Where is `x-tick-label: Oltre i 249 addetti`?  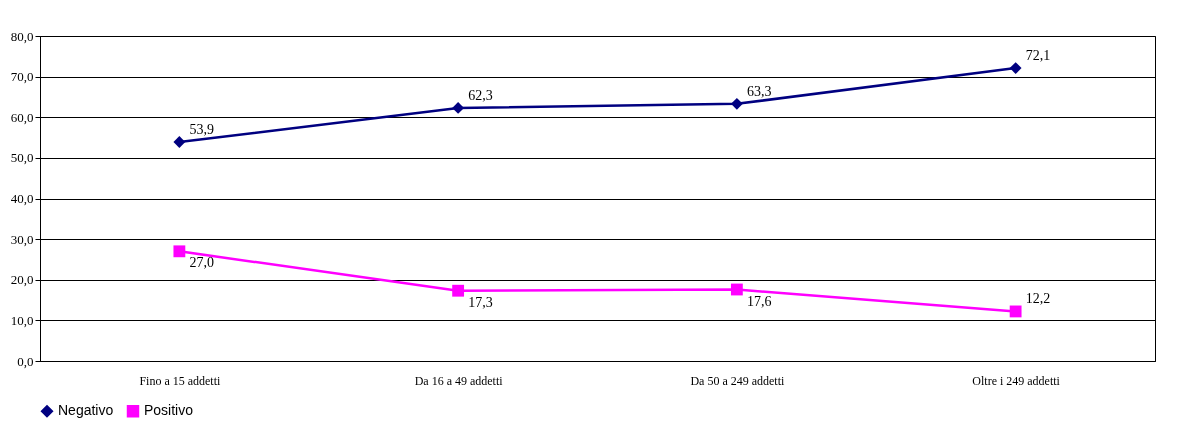
x-tick-label: Oltre i 249 addetti is located at coordinates (1016, 380).